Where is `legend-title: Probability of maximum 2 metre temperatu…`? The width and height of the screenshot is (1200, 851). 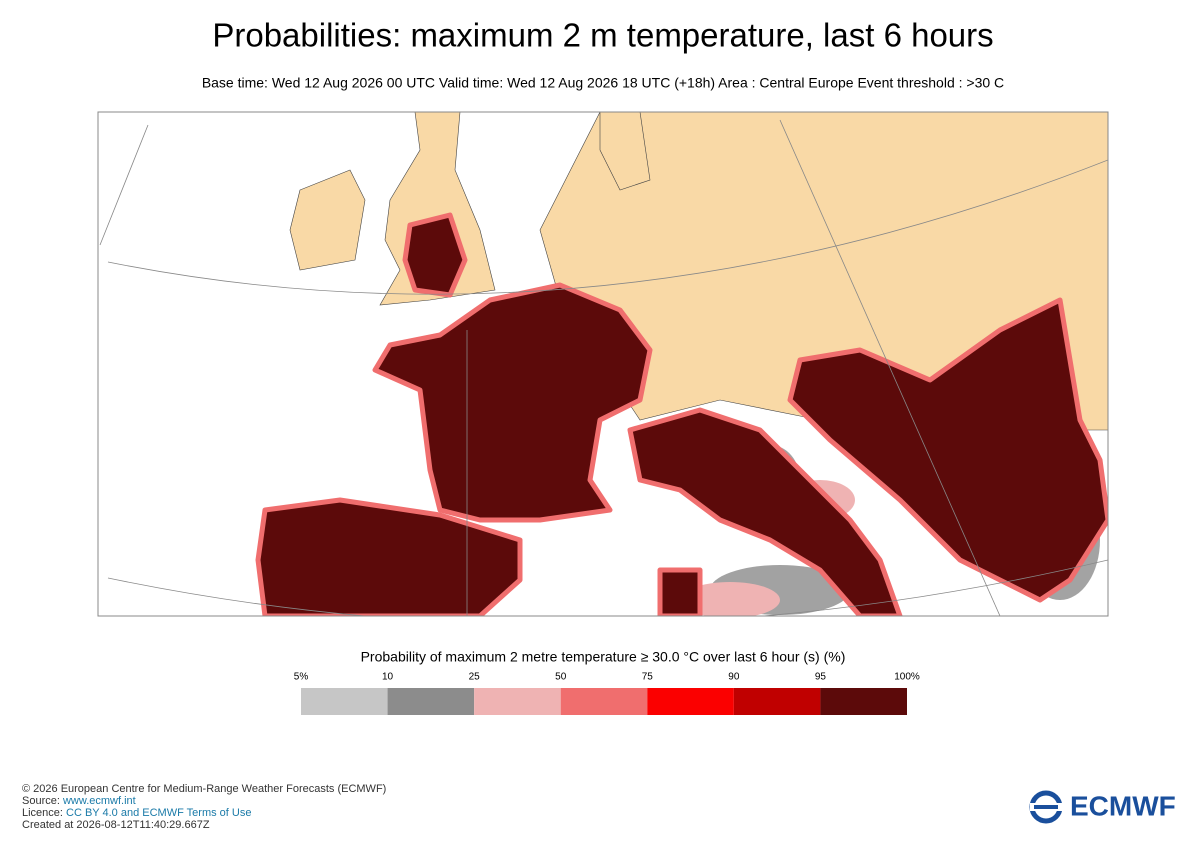 legend-title: Probability of maximum 2 metre temperatu… is located at coordinates (603, 657).